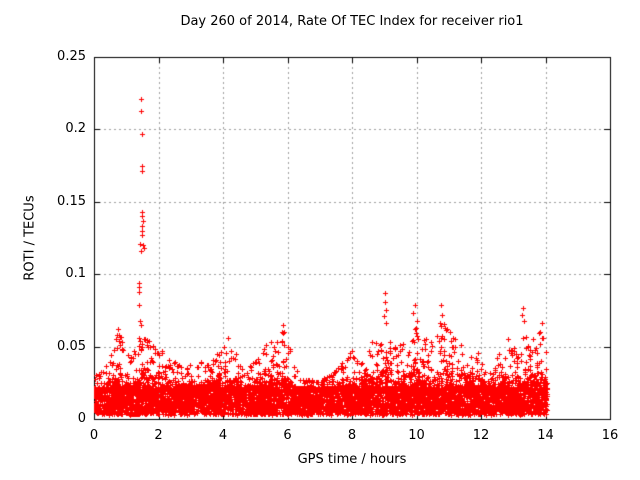 The image size is (640, 480). I want to click on x-tick-label: 6, so click(287, 435).